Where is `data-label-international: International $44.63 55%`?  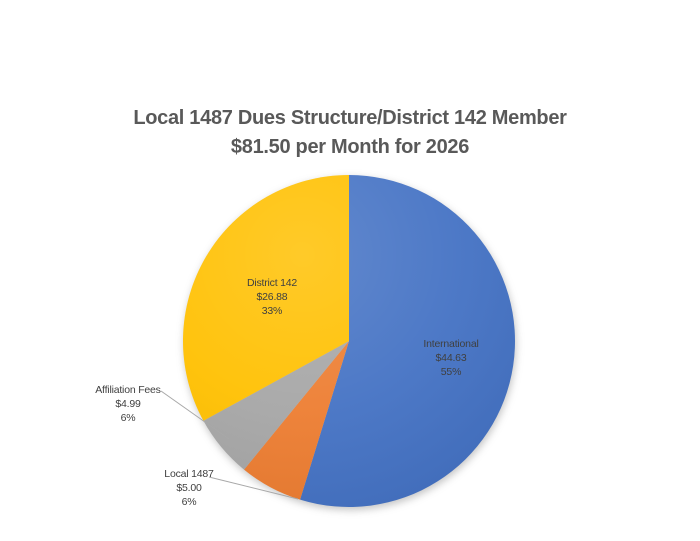
data-label-international: International $44.63 55% is located at coordinates (450, 358).